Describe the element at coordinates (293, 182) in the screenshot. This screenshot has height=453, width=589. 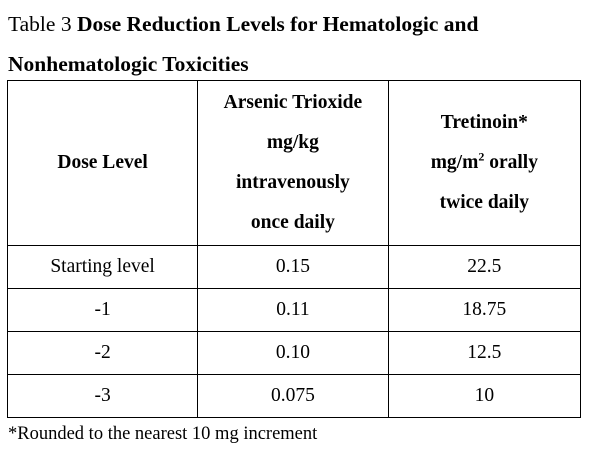
I see `header-arsenic-line3: intravenously` at that location.